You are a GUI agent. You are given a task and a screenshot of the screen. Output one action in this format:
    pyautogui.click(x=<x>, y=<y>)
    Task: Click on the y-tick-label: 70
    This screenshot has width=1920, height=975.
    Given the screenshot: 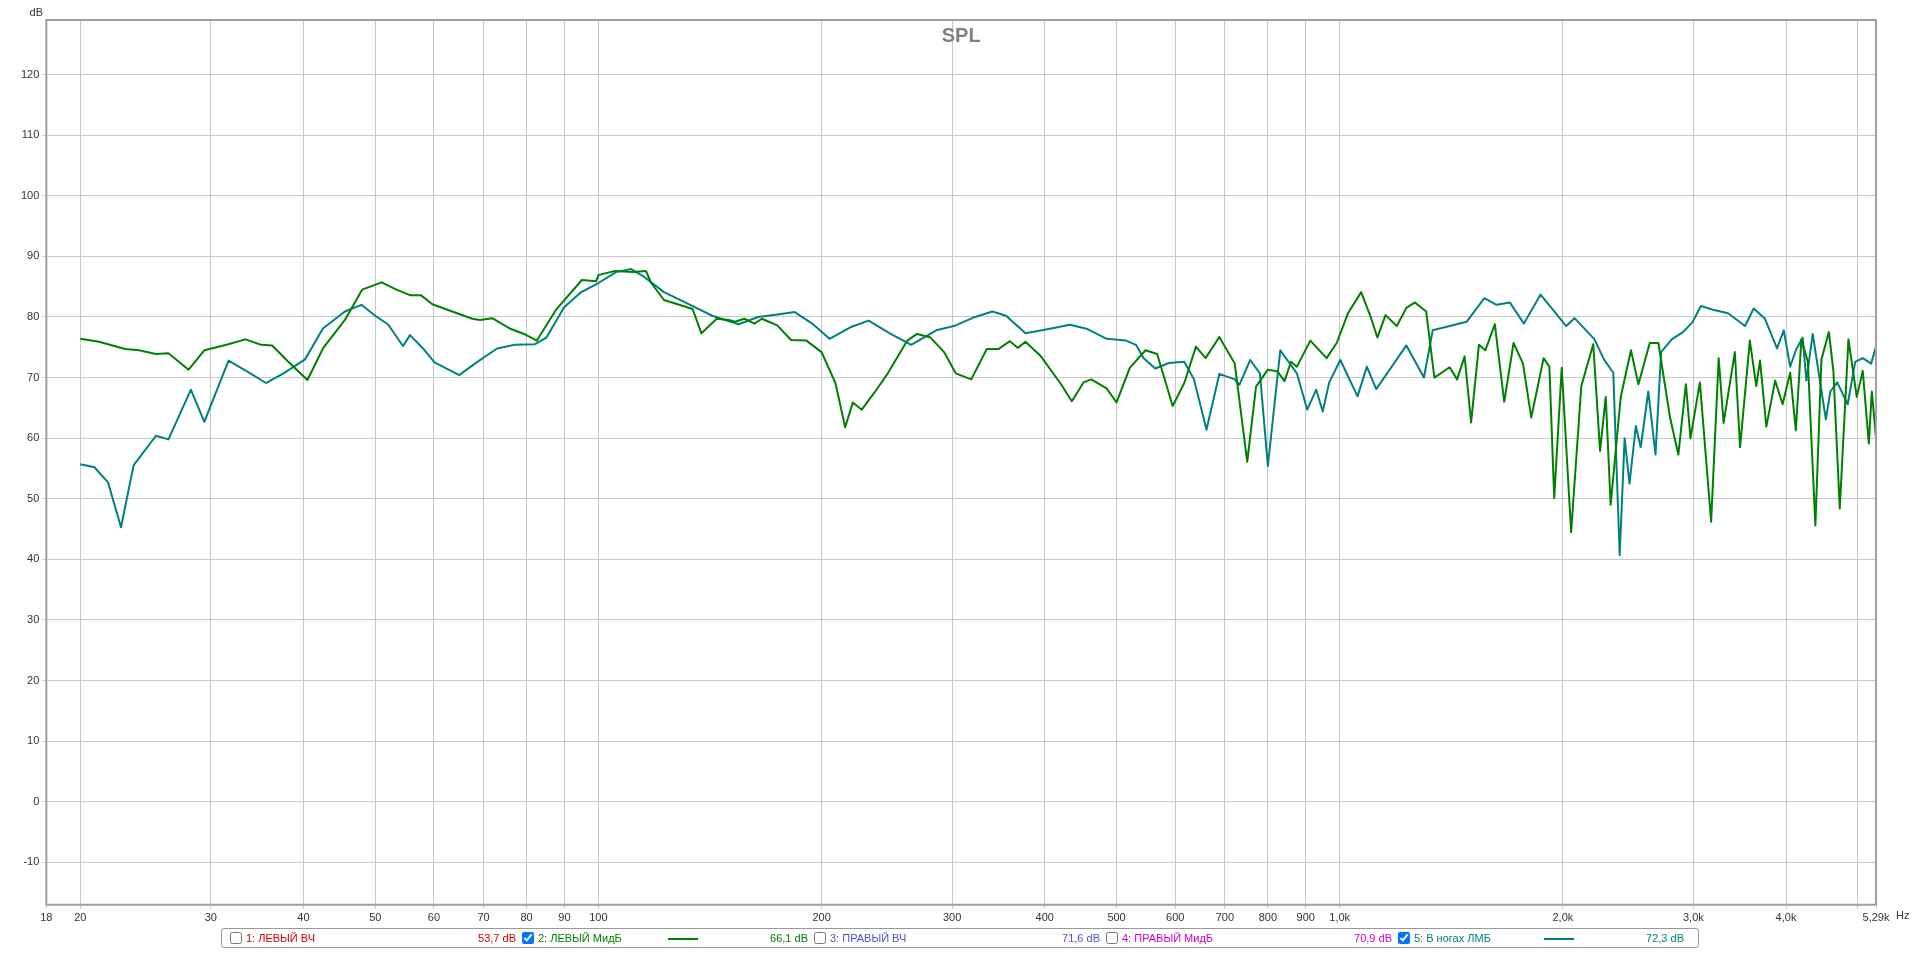 What is the action you would take?
    pyautogui.click(x=33, y=376)
    